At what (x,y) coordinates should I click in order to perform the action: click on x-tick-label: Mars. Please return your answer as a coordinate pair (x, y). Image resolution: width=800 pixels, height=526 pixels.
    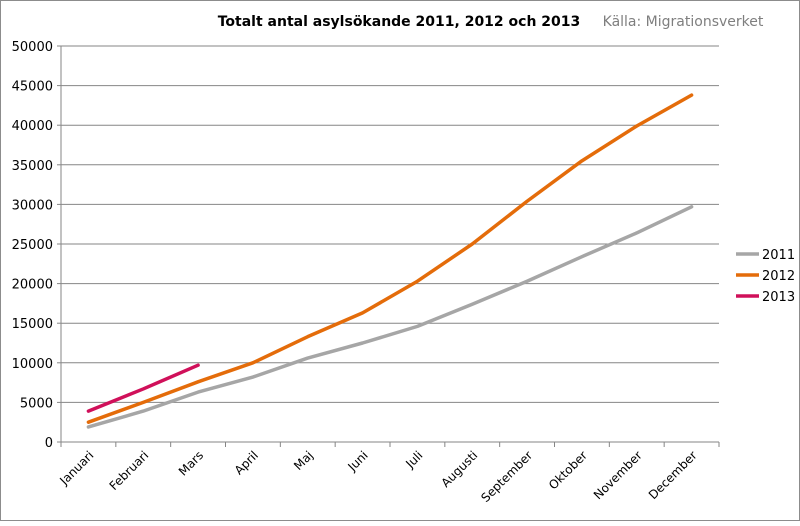
    Looking at the image, I should click on (191, 463).